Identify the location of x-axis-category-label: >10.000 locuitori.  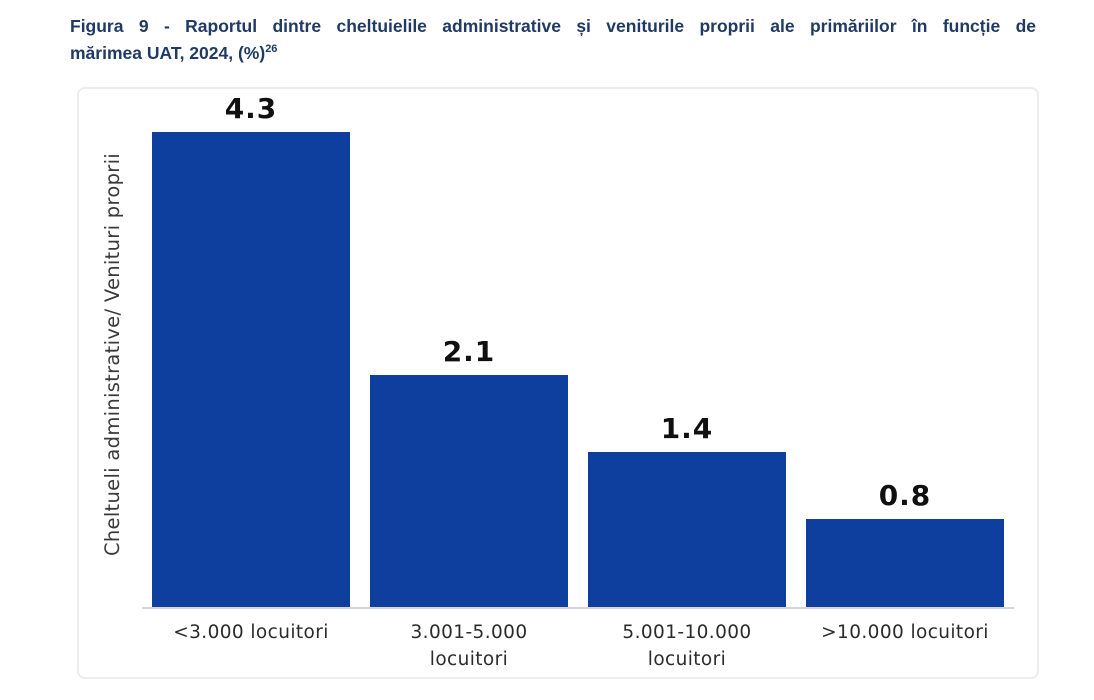
(905, 632).